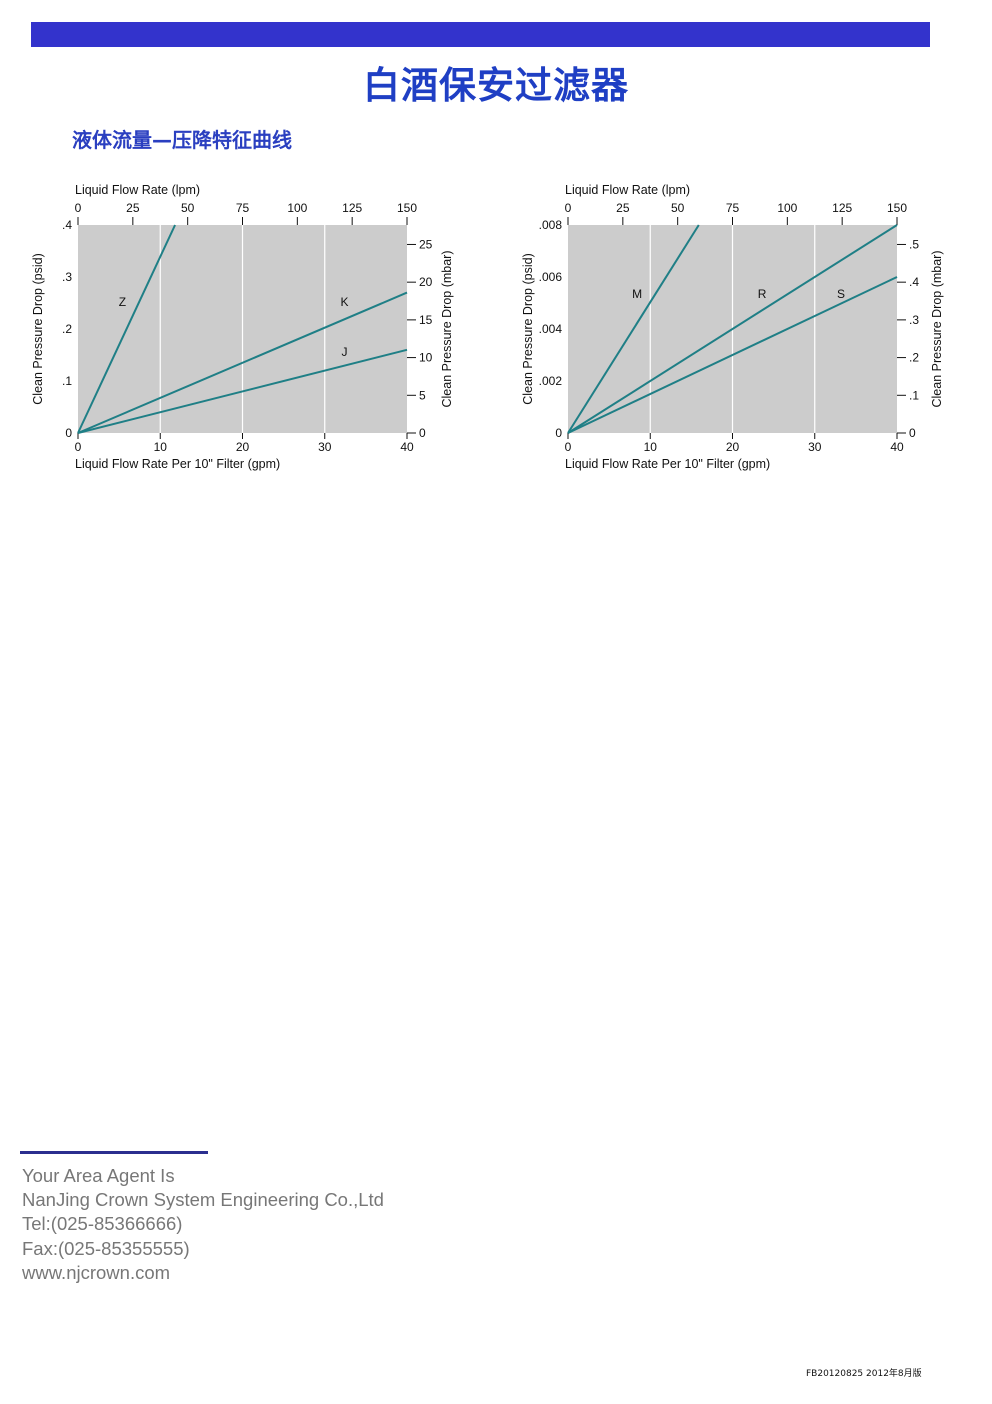 The image size is (992, 1404). Describe the element at coordinates (762, 294) in the screenshot. I see `series-label-r: R` at that location.